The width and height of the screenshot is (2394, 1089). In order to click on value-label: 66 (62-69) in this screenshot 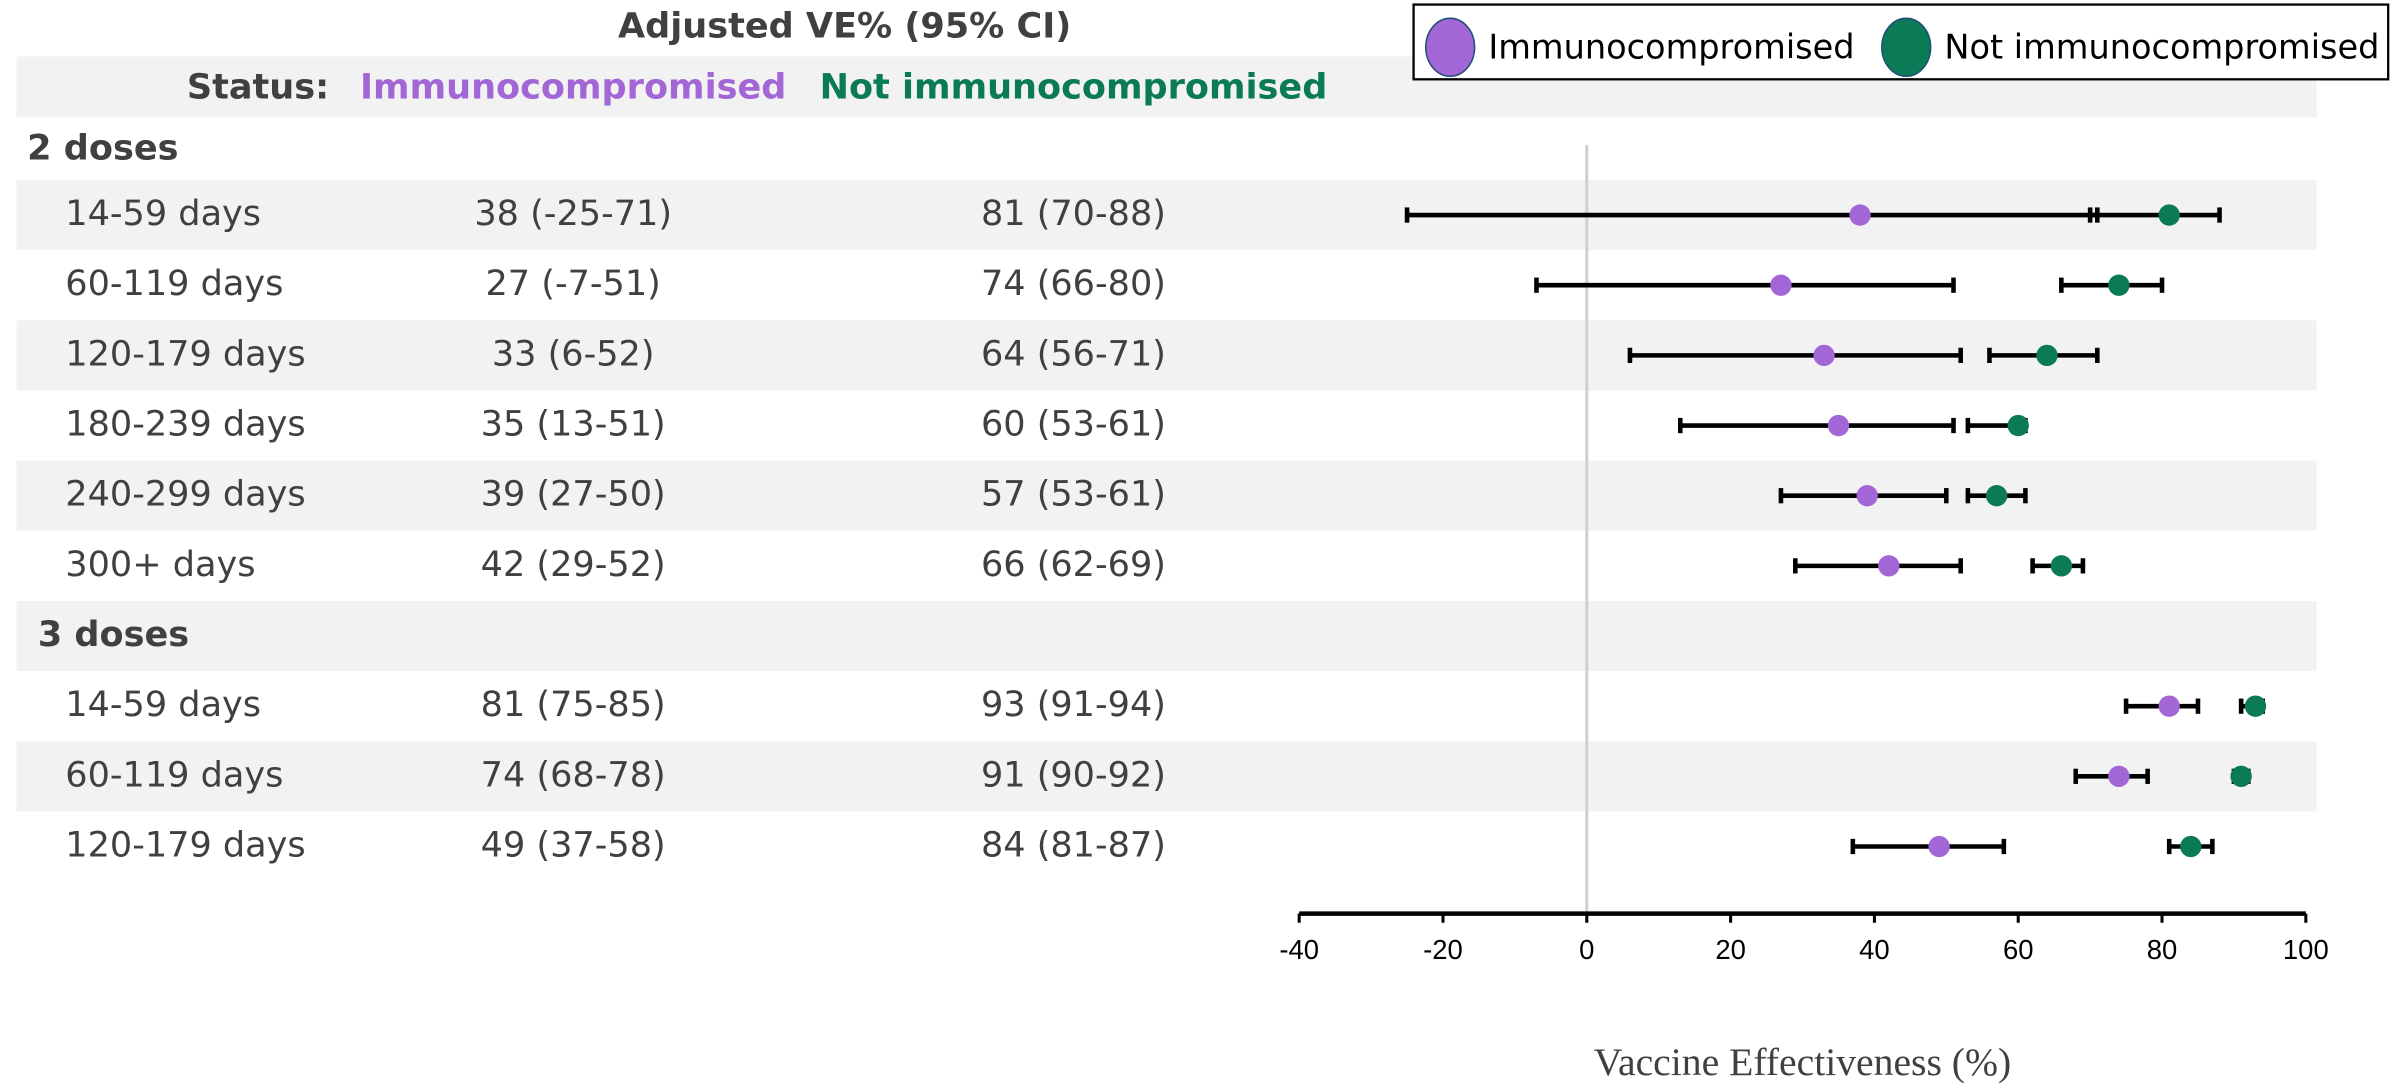, I will do `click(1073, 564)`.